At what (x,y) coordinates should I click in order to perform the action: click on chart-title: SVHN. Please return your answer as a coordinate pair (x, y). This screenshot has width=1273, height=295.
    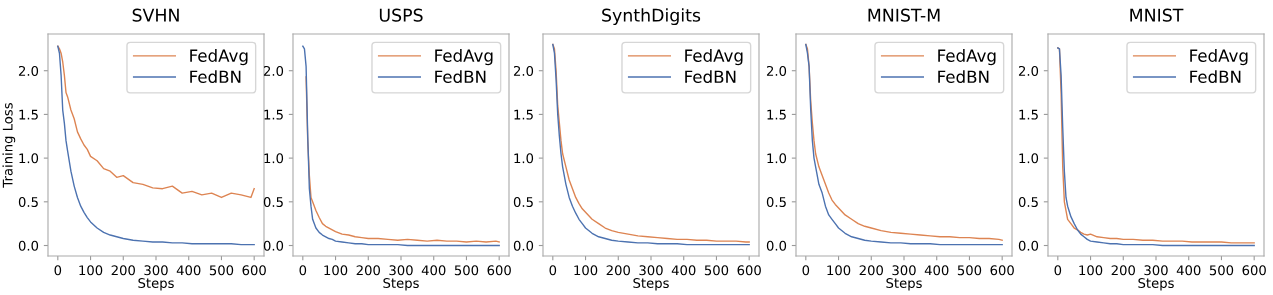
    Looking at the image, I should click on (155, 15).